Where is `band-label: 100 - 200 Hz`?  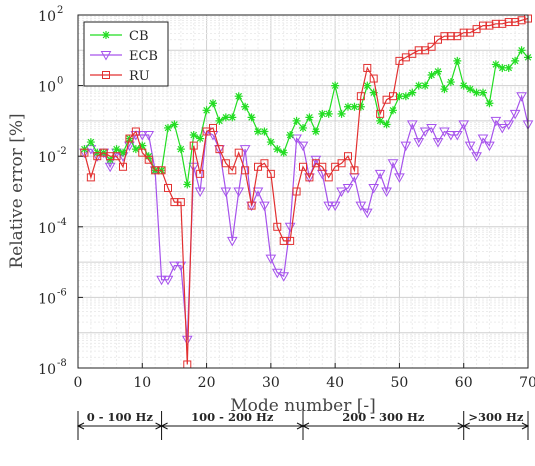
band-label: 100 - 200 Hz is located at coordinates (232, 417).